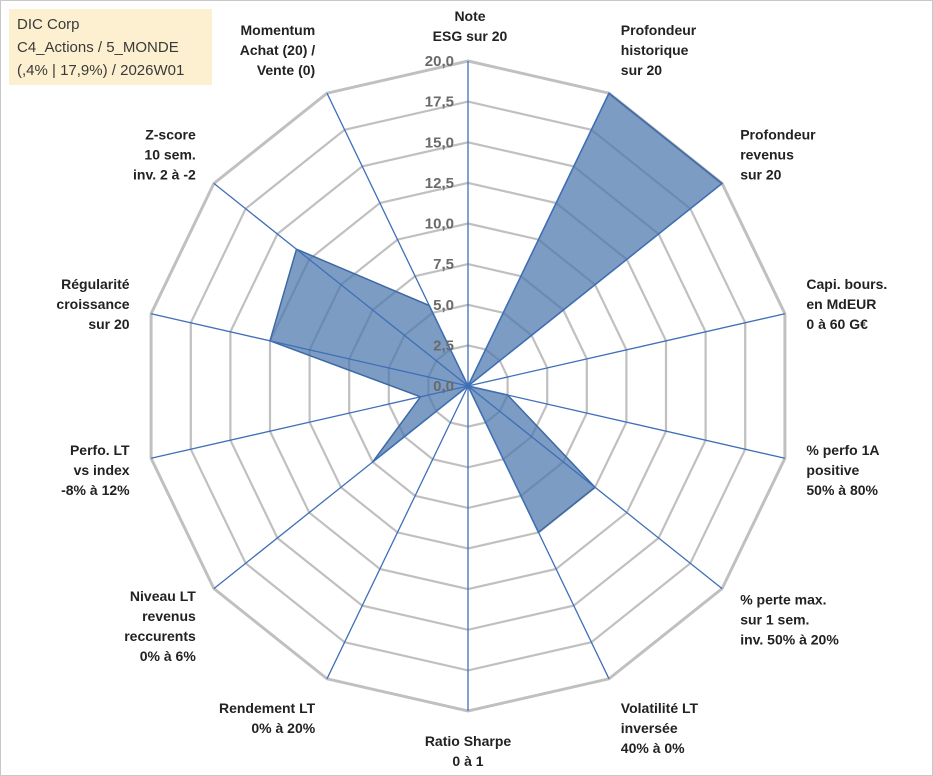 The width and height of the screenshot is (933, 776). Describe the element at coordinates (98, 47) in the screenshot. I see `title-category: C4_Actions / 5_MONDE` at that location.